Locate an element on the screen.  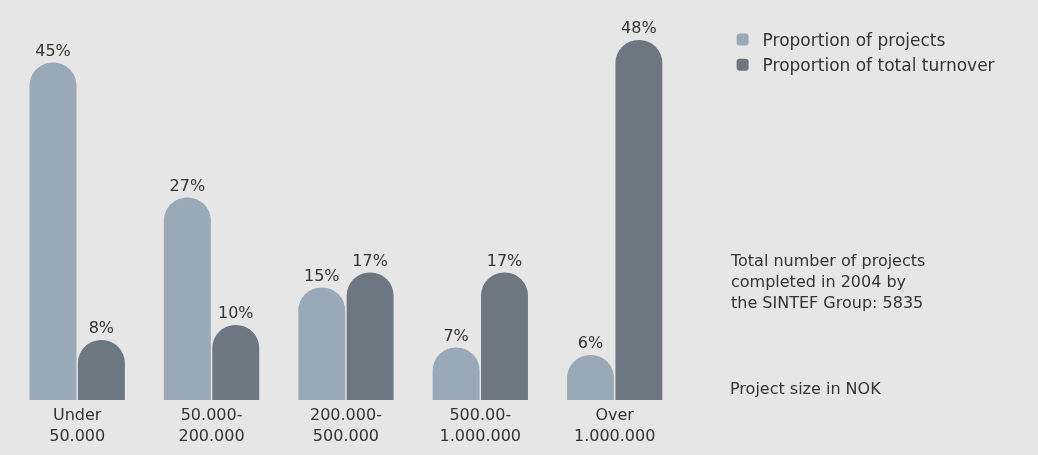
x-tick-label: 50.000- 200.000 is located at coordinates (211, 425).